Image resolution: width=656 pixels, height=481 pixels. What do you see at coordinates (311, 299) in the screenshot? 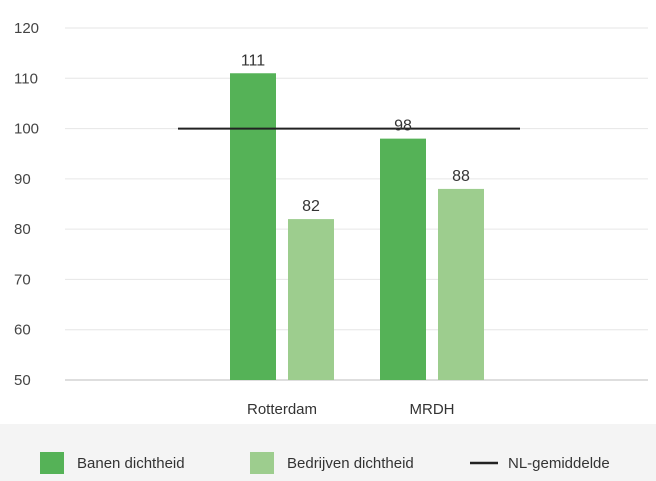
I see `bar-rotterdam-bedrijven` at bounding box center [311, 299].